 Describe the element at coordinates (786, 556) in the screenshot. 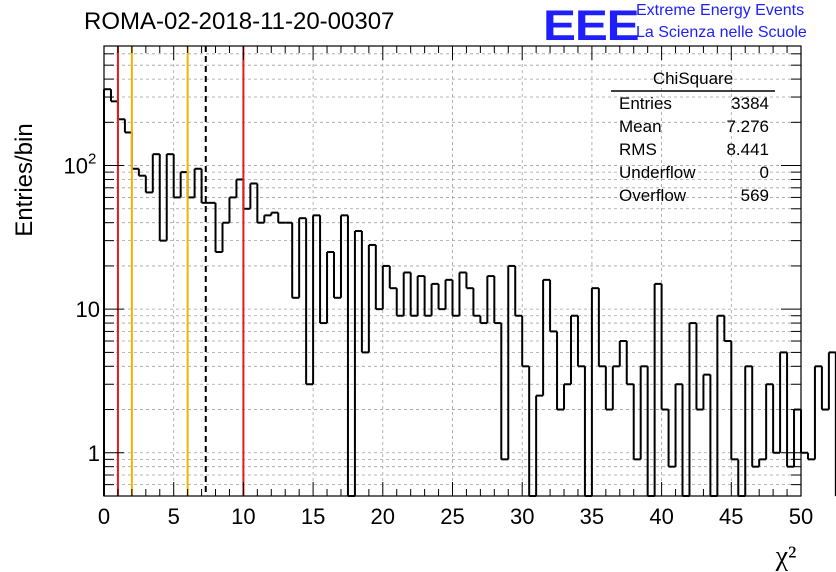

I see `x-axis-label: χ²` at that location.